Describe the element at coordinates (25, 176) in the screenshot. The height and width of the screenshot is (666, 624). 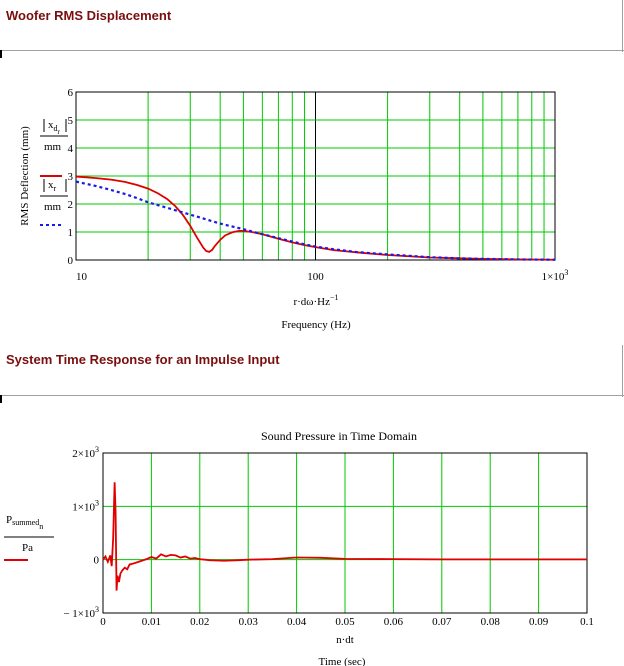
I see `y-axis-label: RMS Deflection (mm)` at that location.